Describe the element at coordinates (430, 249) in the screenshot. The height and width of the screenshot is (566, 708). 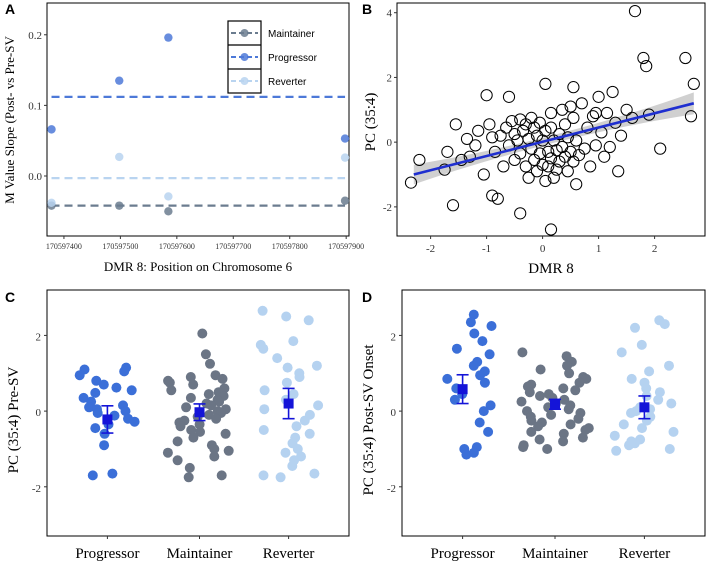
I see `x-tick-label: -2` at that location.